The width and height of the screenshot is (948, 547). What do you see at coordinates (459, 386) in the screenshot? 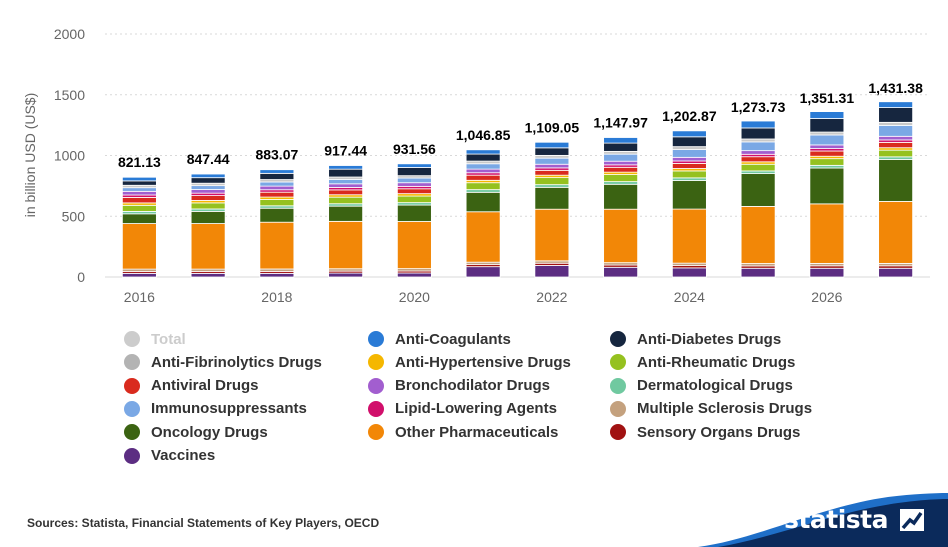
I see `legend-item: Bronchodilator Drugs` at bounding box center [459, 386].